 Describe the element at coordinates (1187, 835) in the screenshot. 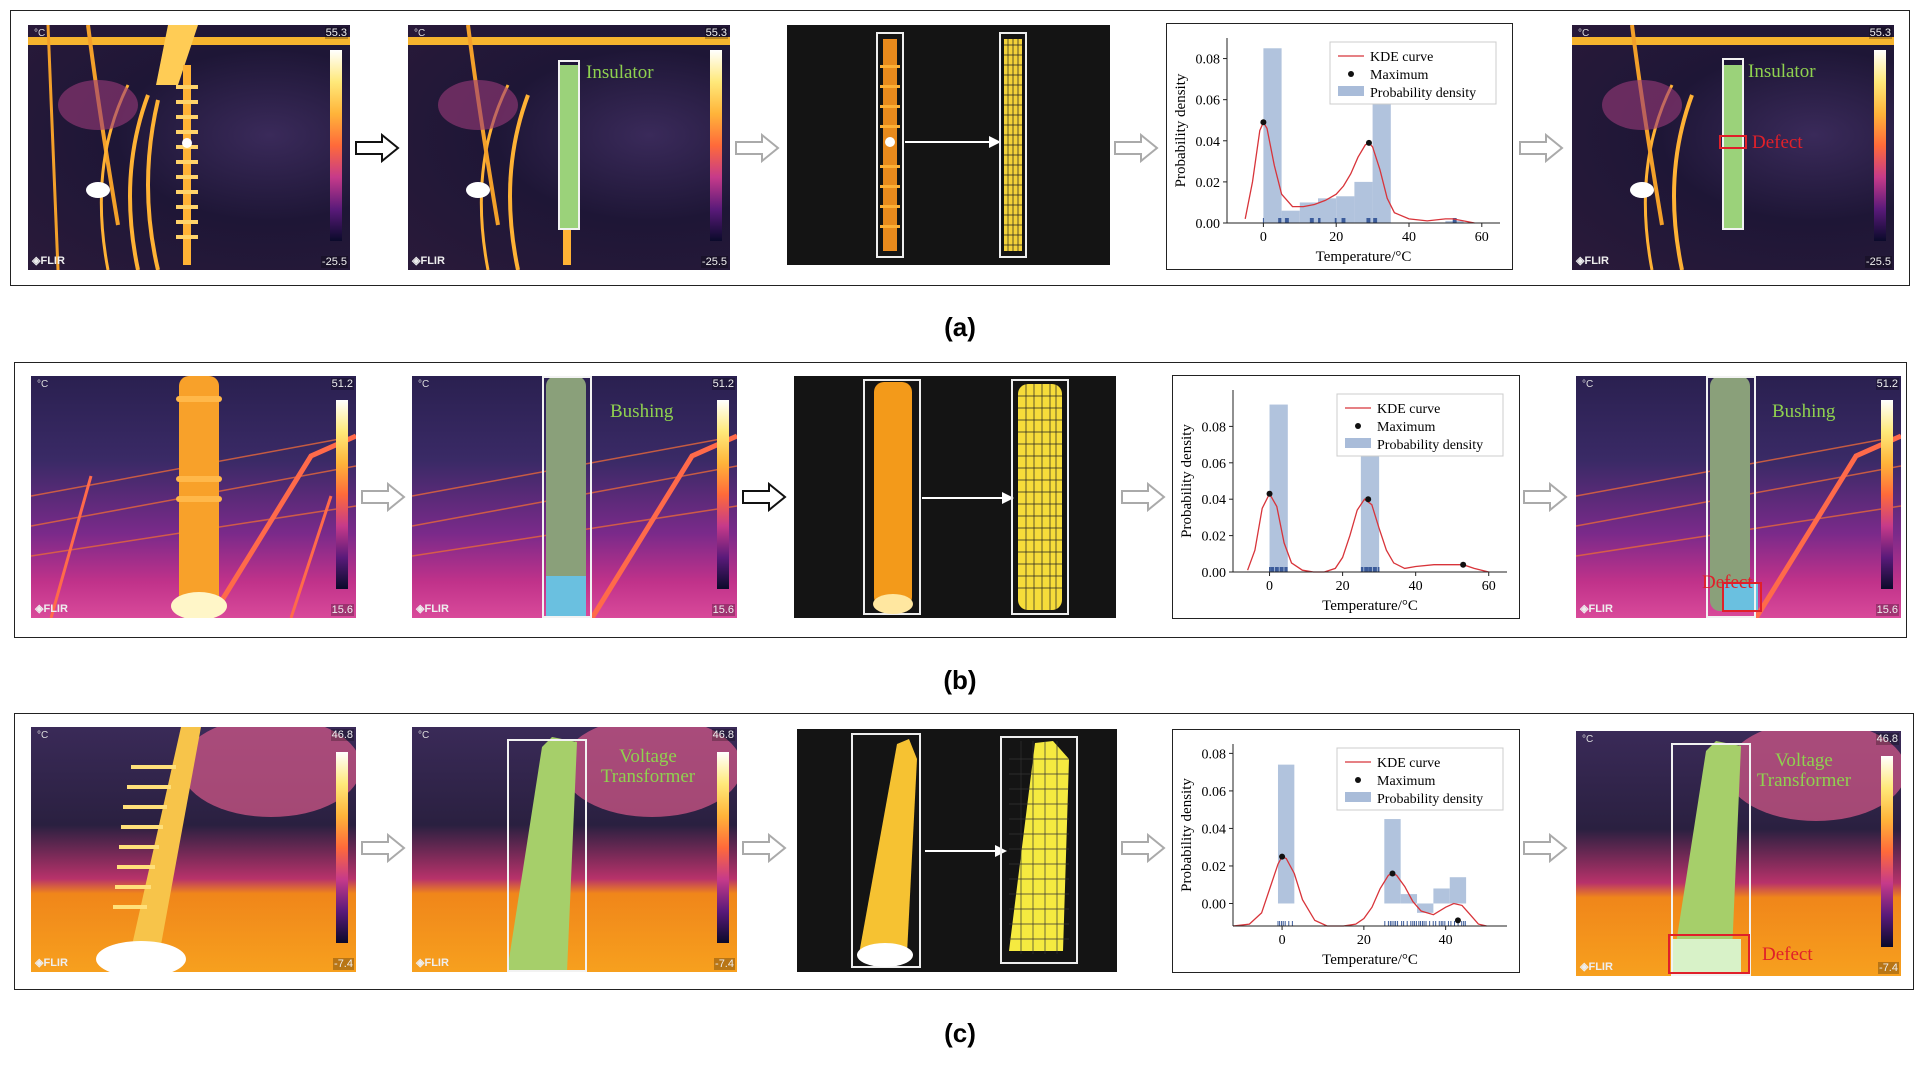

I see `y-axis-label: Probability density` at that location.